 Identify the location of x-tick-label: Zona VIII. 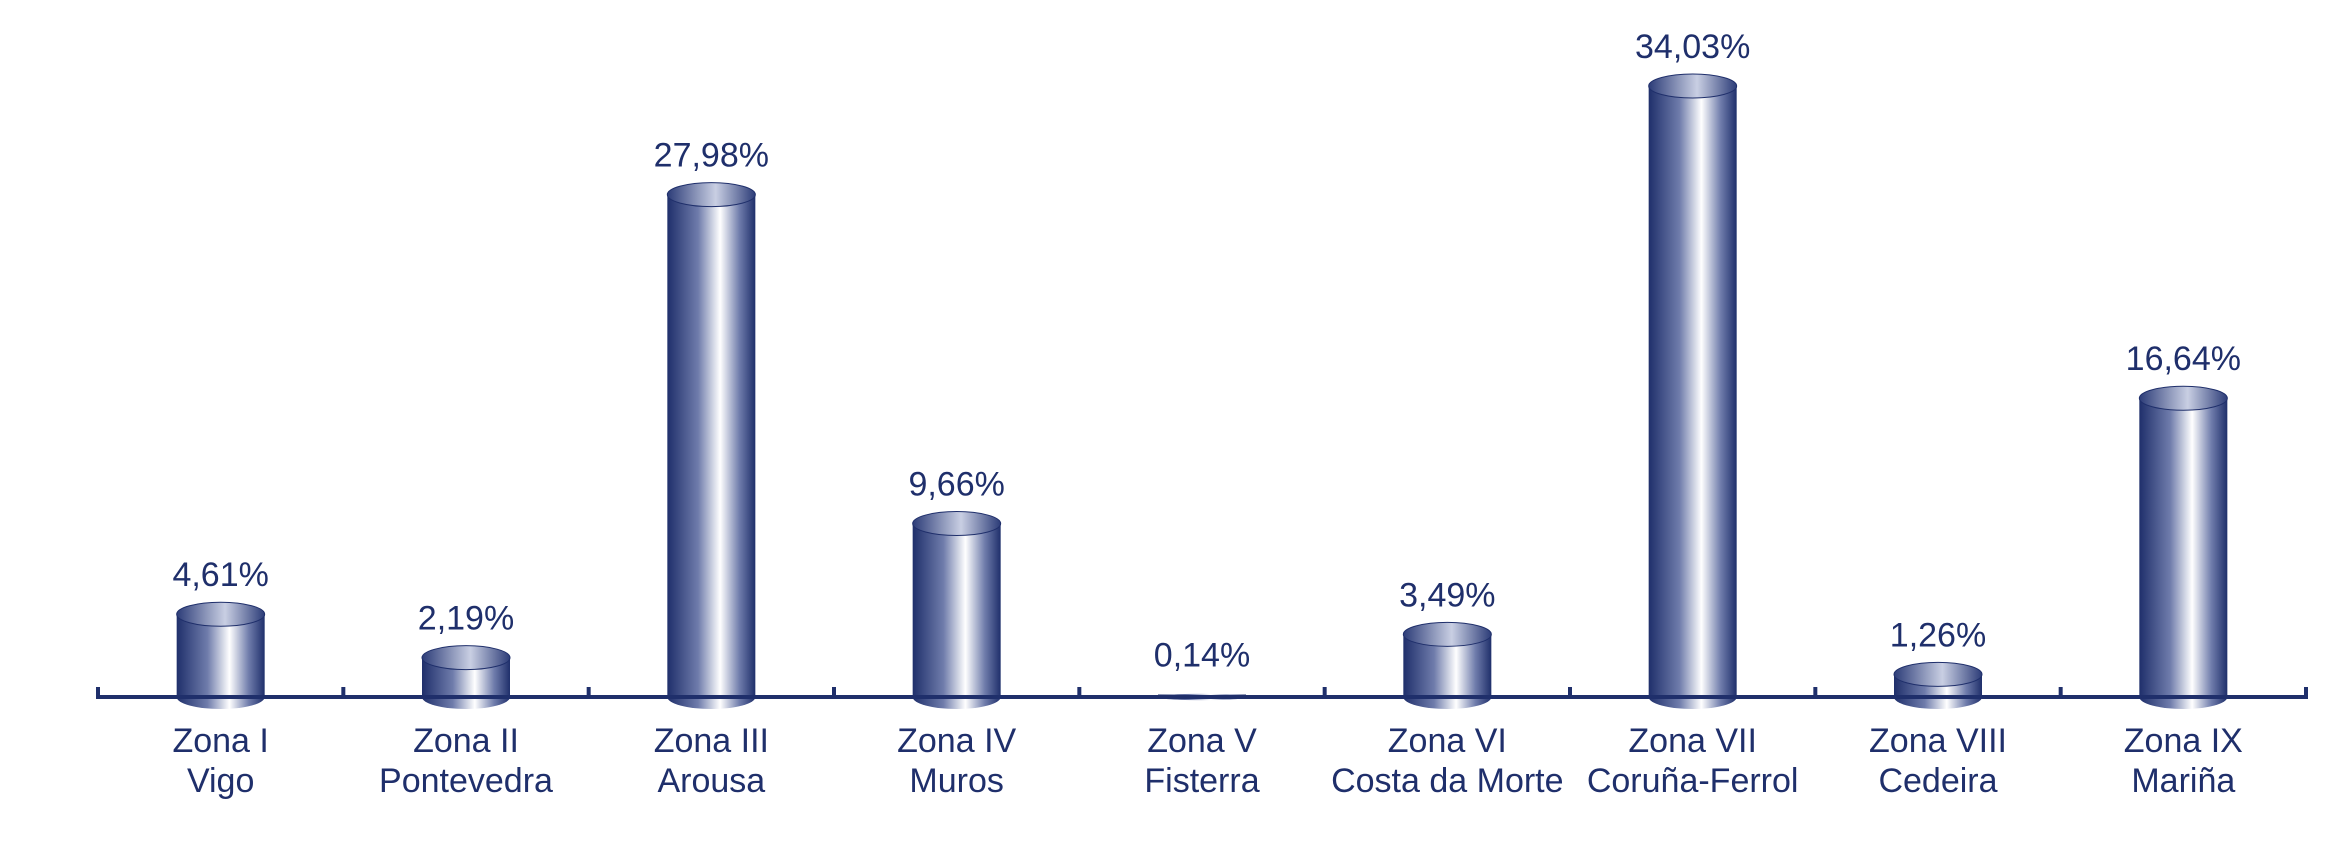
(1938, 741).